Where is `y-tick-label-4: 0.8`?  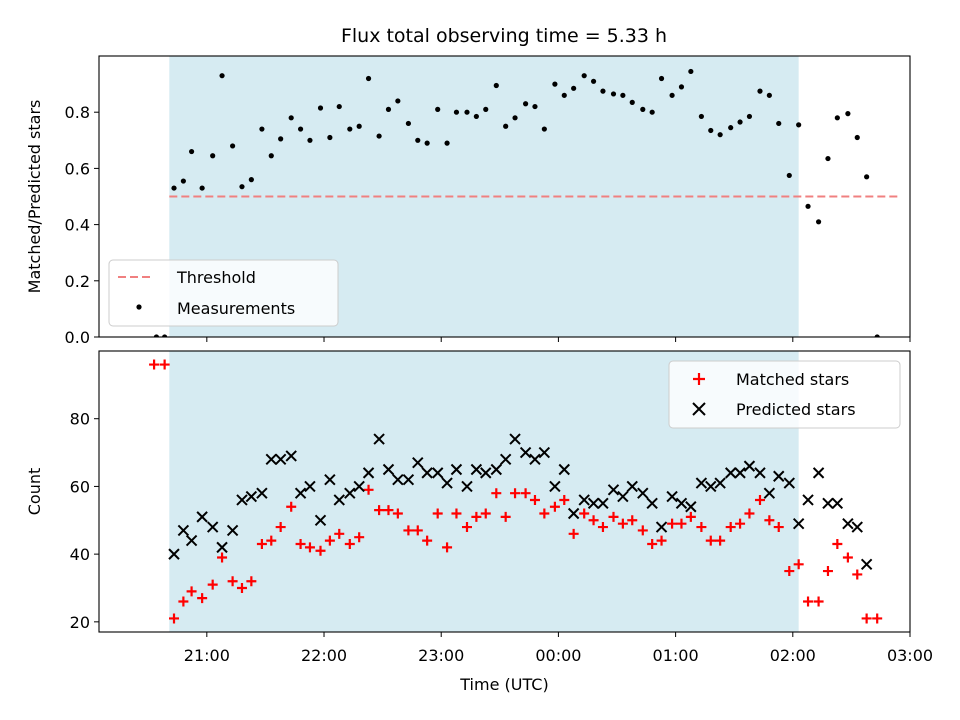
y-tick-label-4: 0.8 is located at coordinates (77, 112).